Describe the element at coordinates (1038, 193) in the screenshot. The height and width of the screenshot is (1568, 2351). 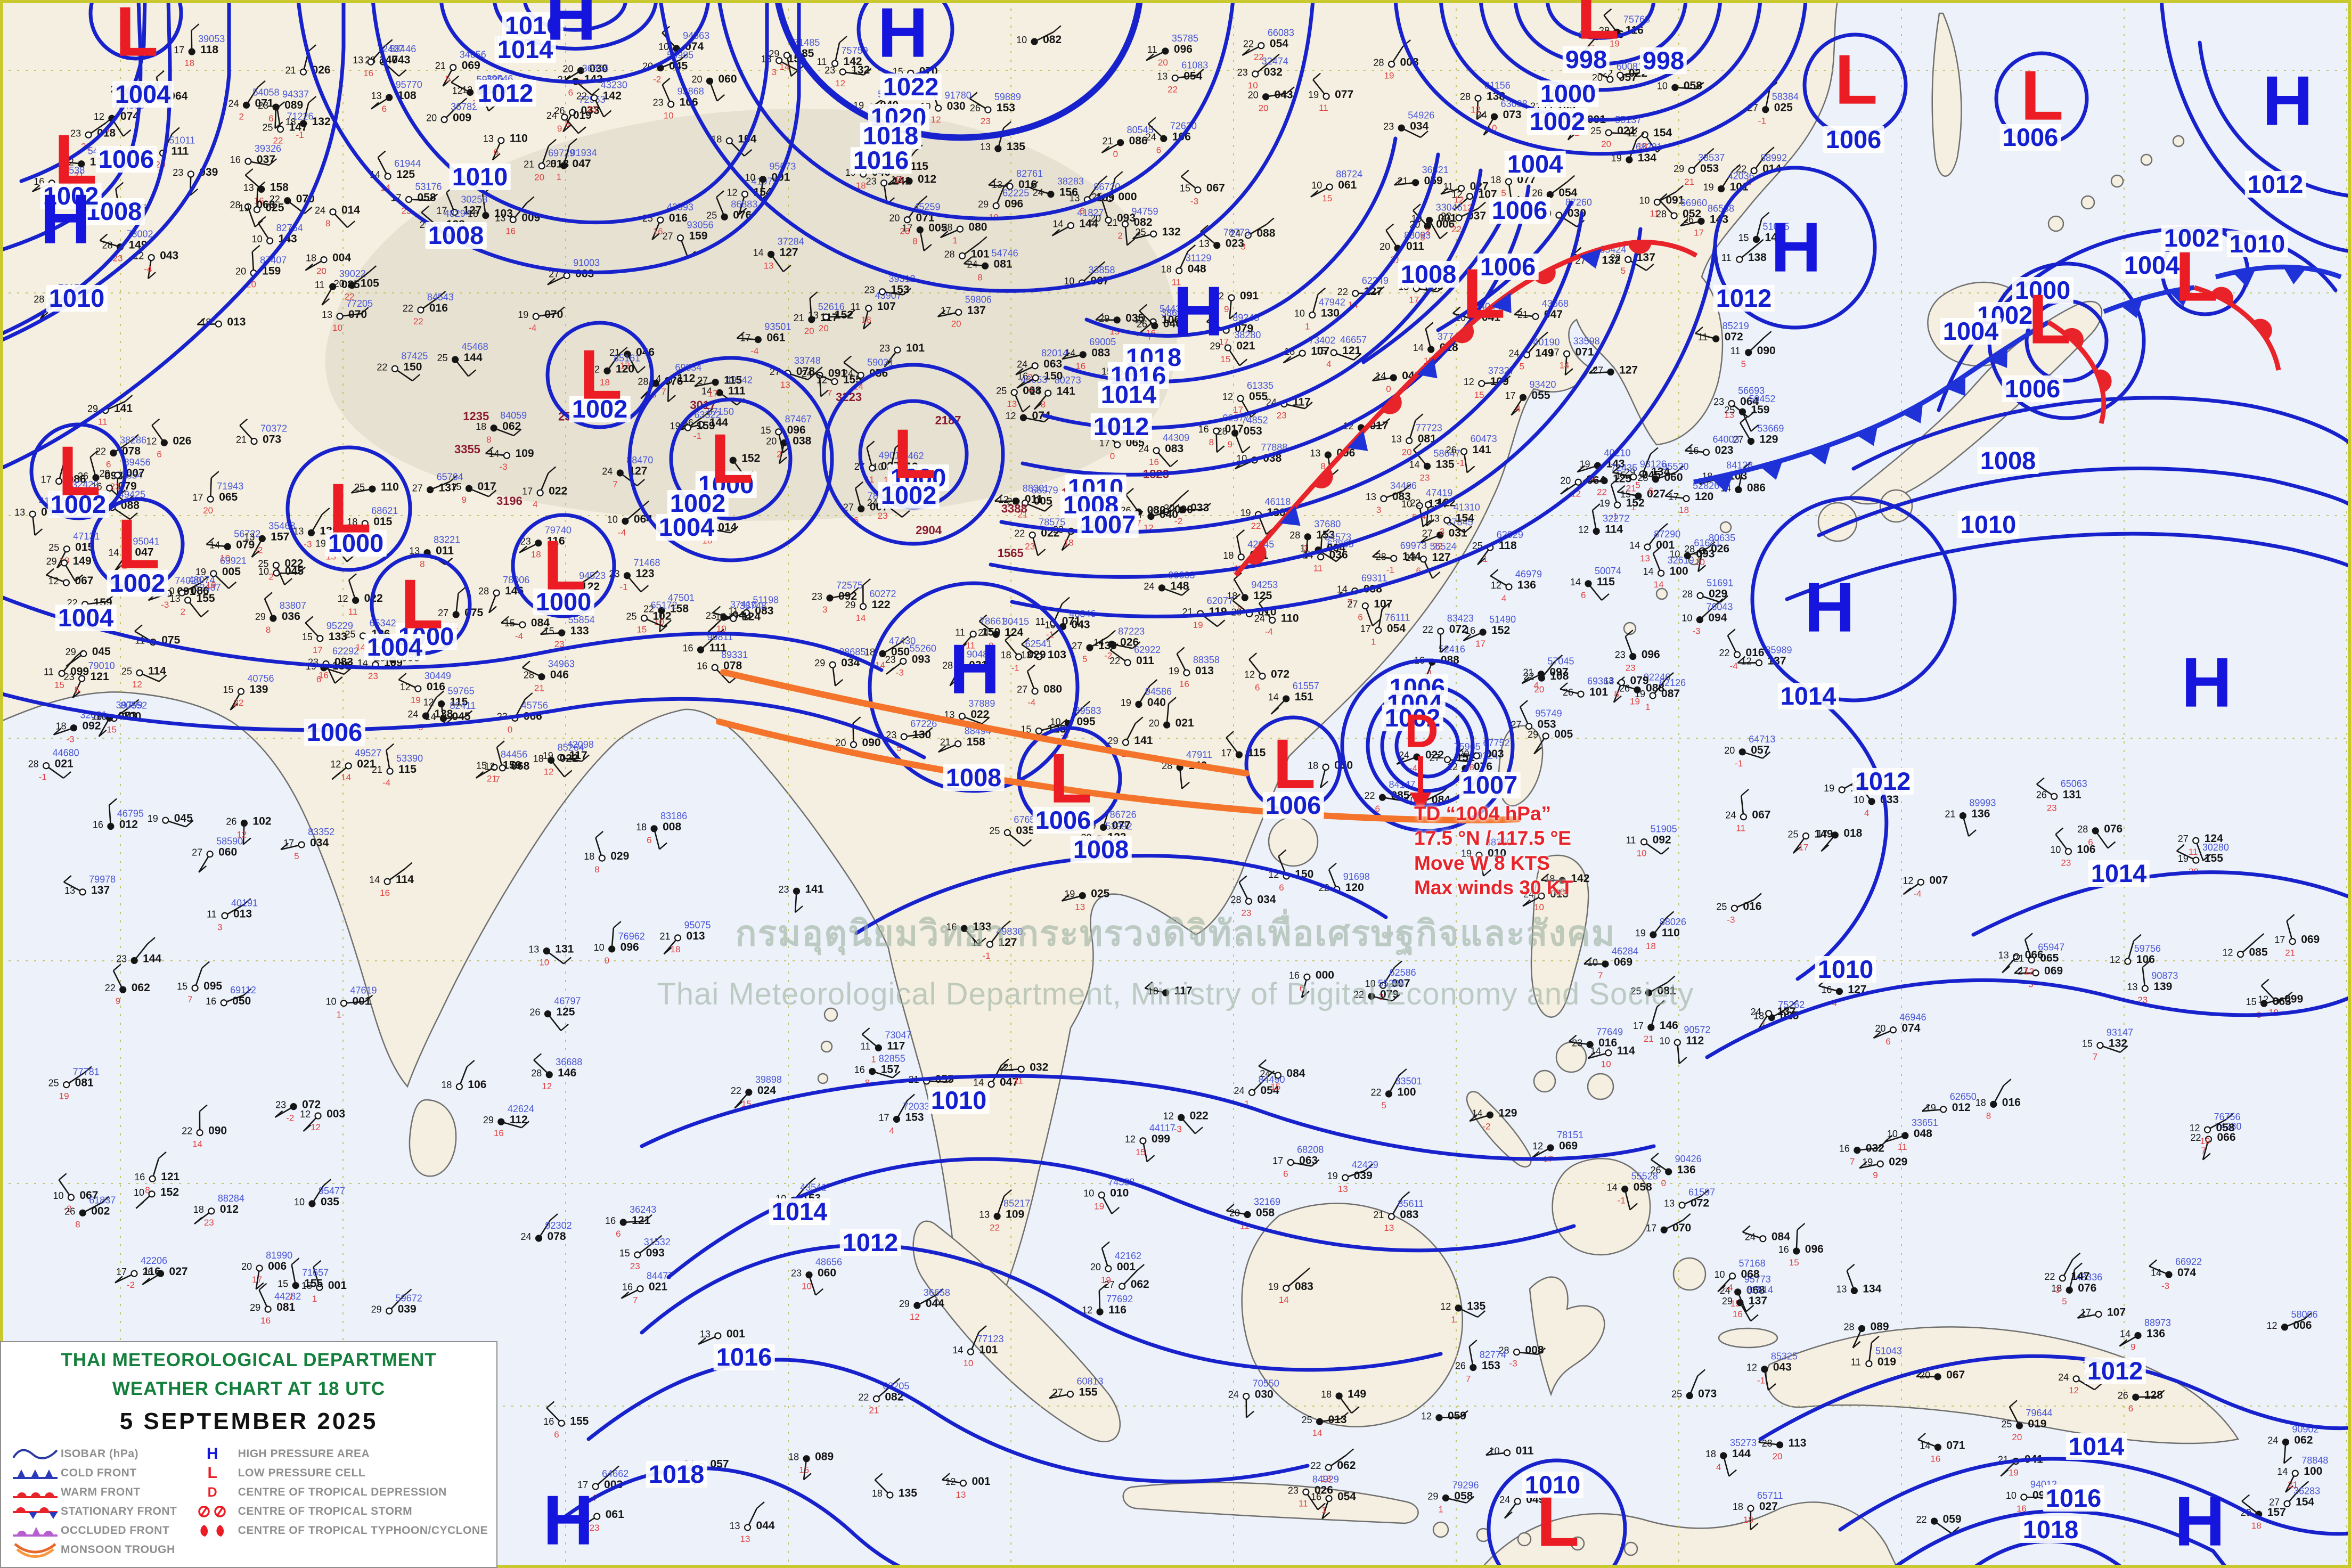
I see `svg-text: 24` at that location.